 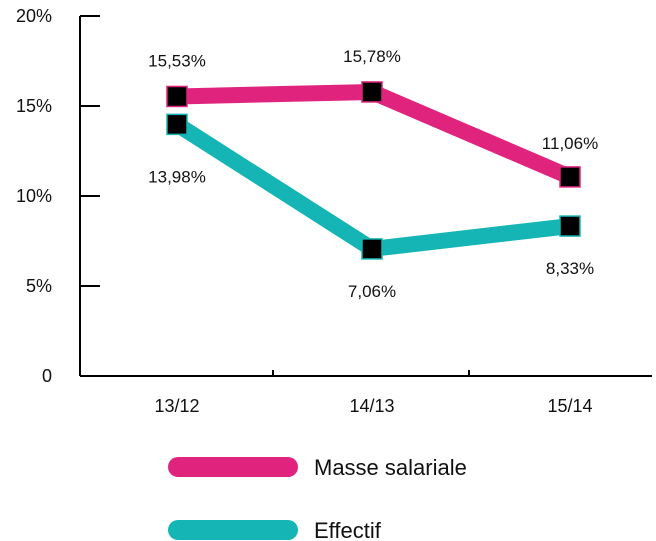 What do you see at coordinates (34, 196) in the screenshot?
I see `y-tick-label: 10%` at bounding box center [34, 196].